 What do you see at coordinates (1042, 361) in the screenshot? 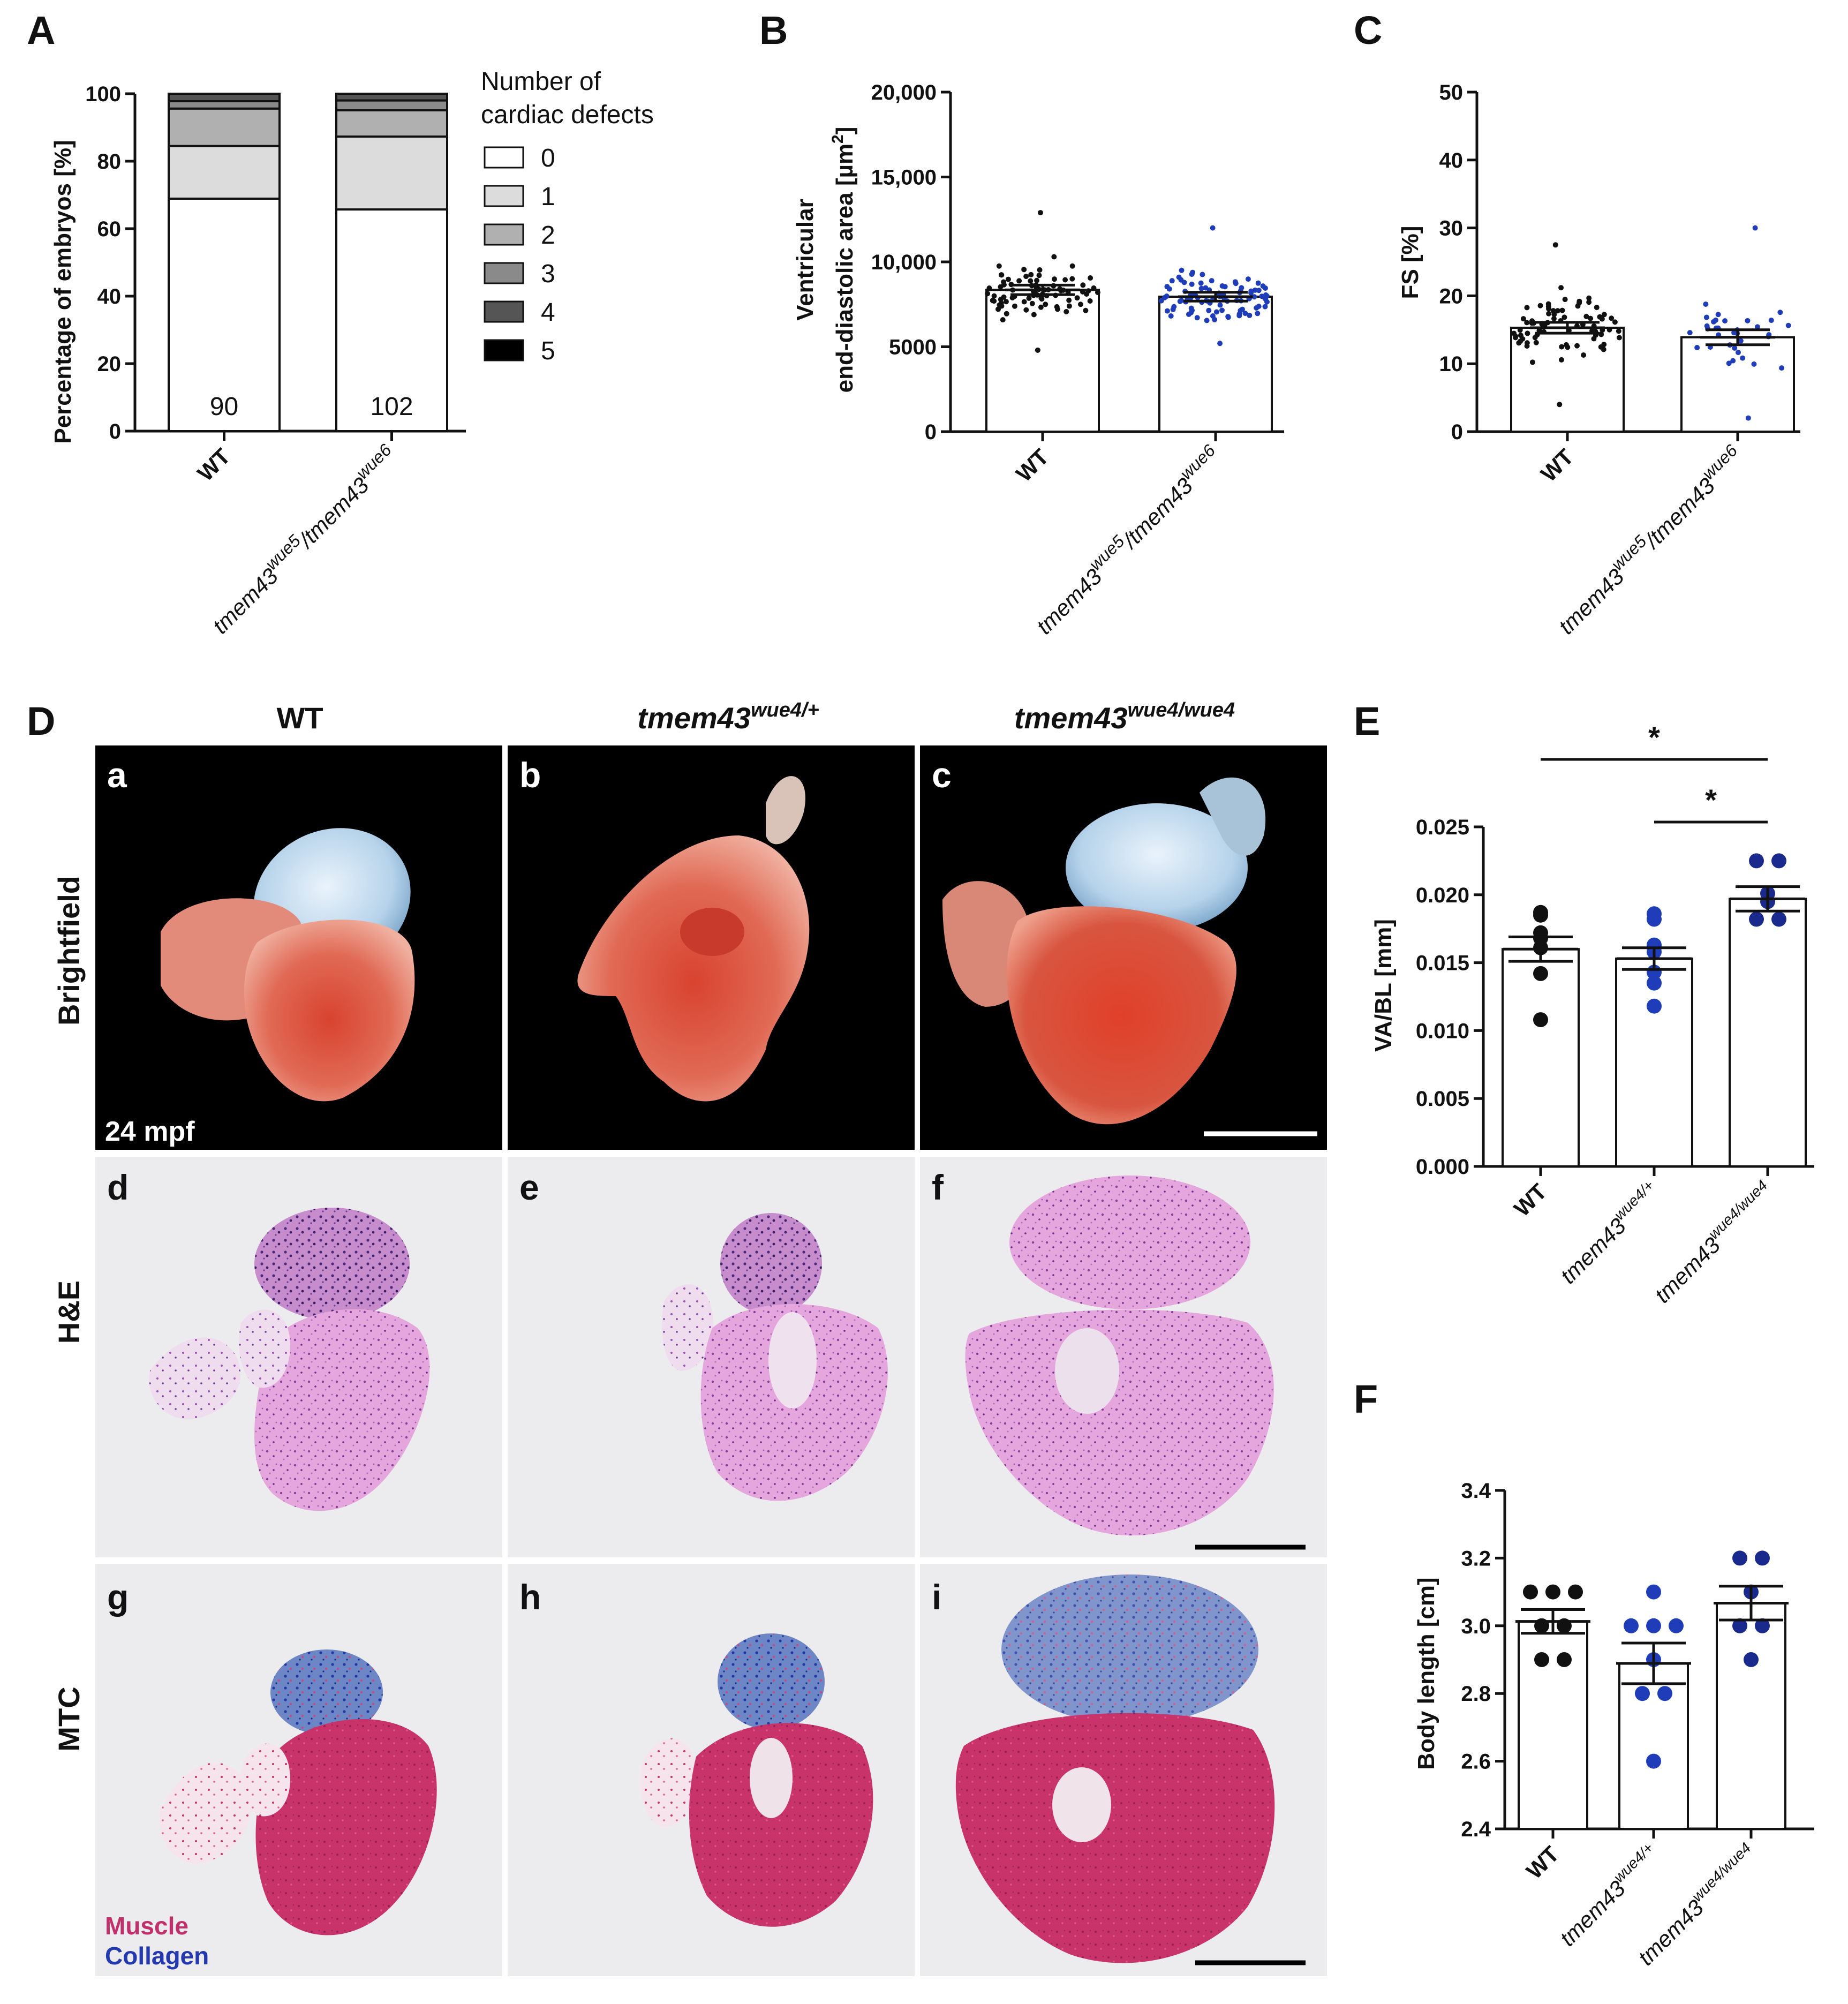
I see `chart-b-bar` at bounding box center [1042, 361].